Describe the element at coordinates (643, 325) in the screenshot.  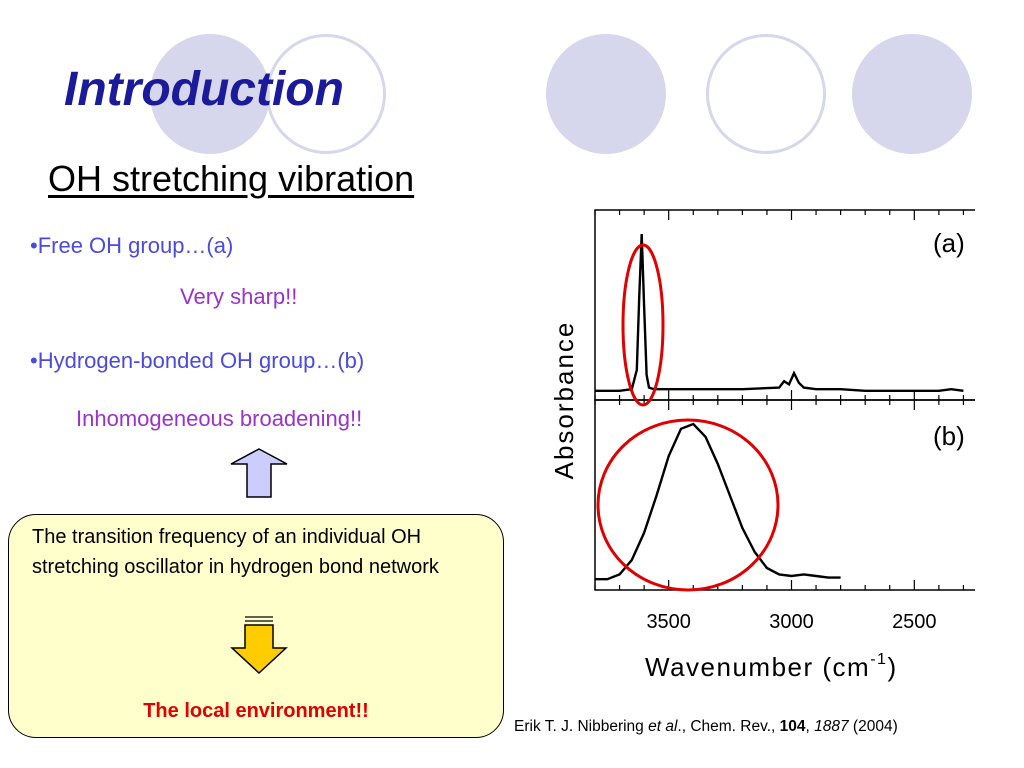
I see `highlight-ellipse-a` at that location.